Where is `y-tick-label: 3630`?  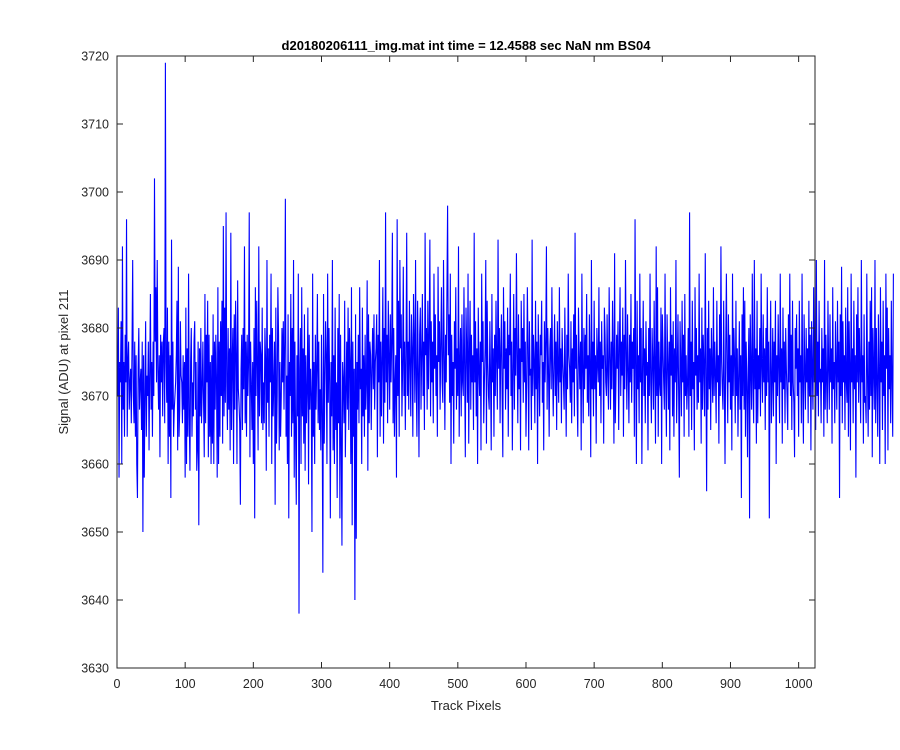
y-tick-label: 3630 is located at coordinates (95, 669).